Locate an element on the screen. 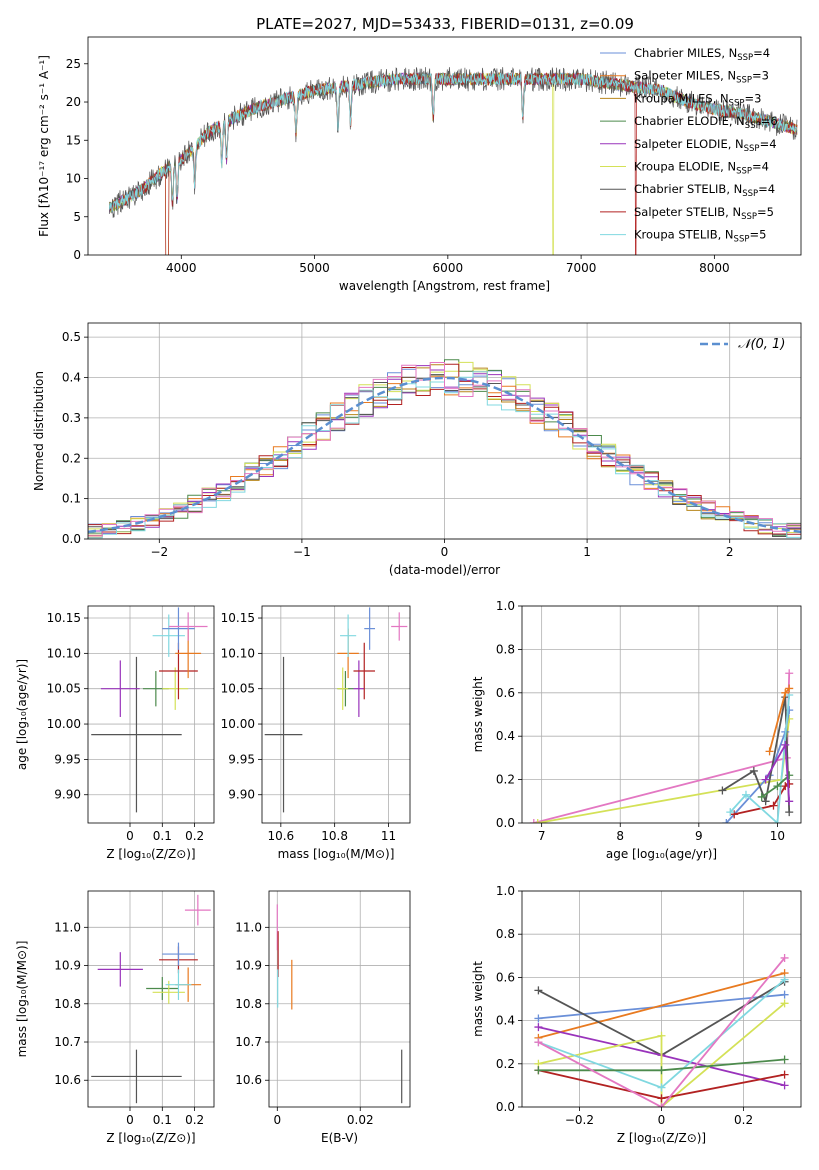 The height and width of the screenshot is (1170, 819). plot-area is located at coordinates (336, 710).